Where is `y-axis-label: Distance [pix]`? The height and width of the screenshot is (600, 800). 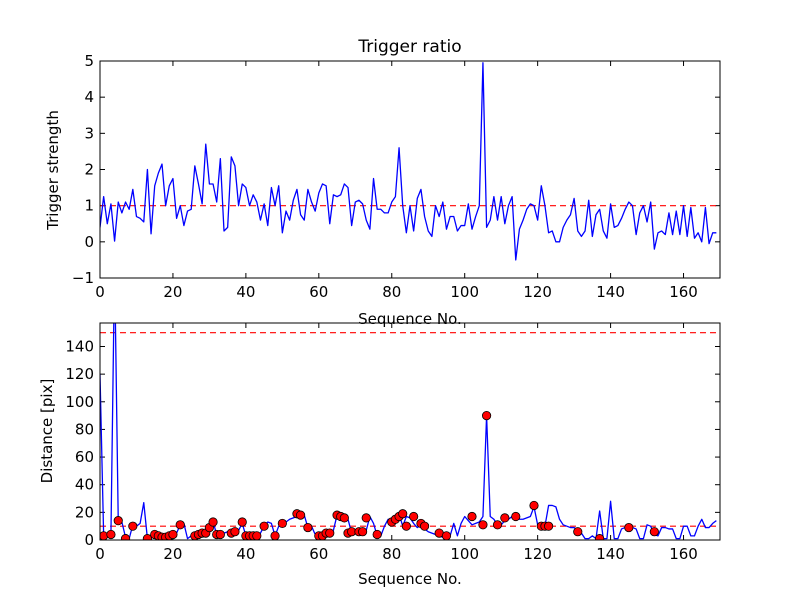
y-axis-label: Distance [pix] is located at coordinates (47, 431).